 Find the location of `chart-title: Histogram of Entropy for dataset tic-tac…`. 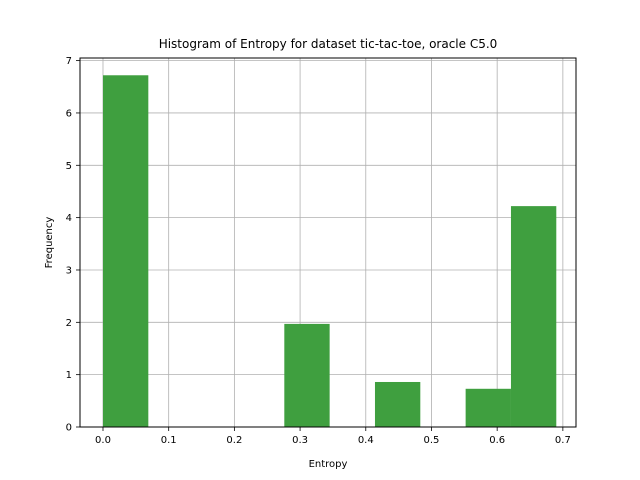

chart-title: Histogram of Entropy for dataset tic-tac… is located at coordinates (328, 44).